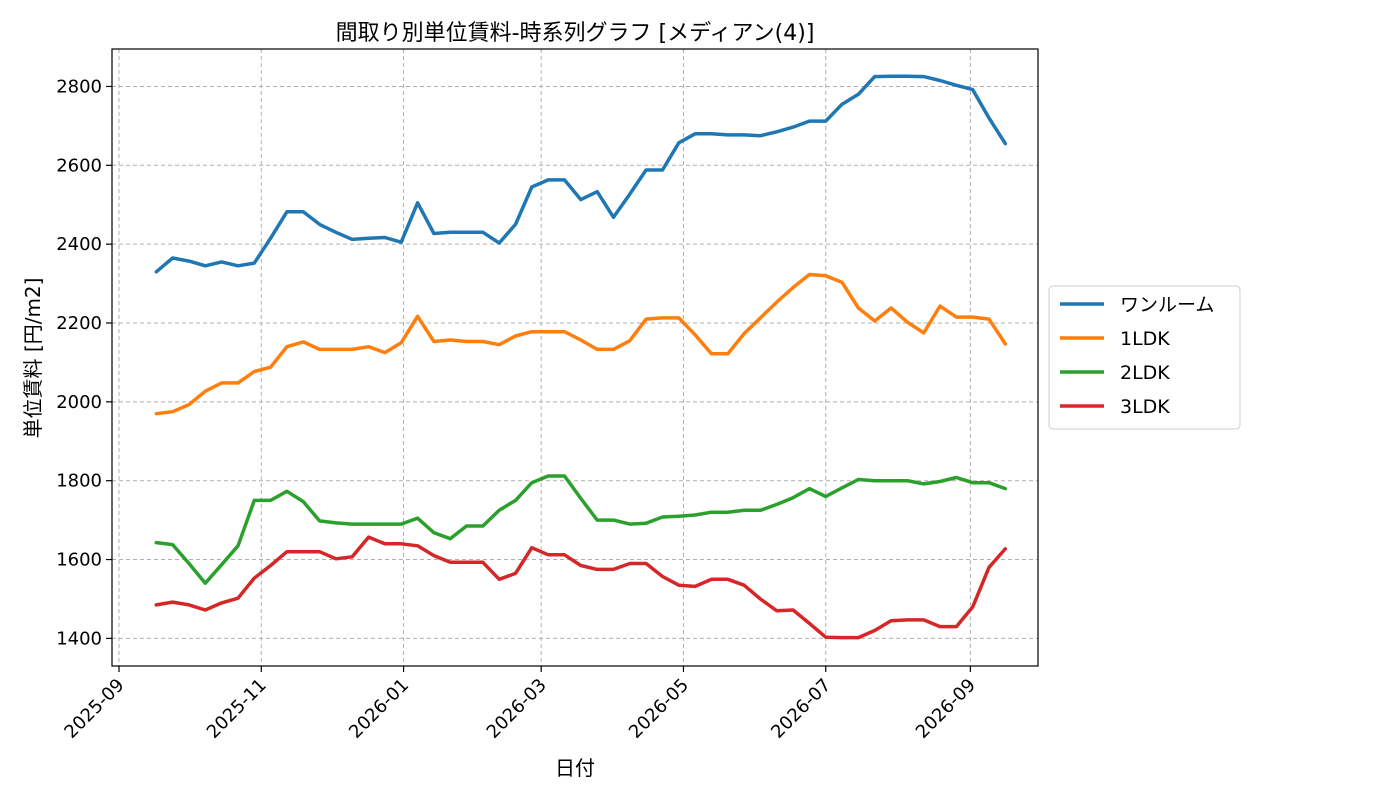 The image size is (1400, 800). I want to click on y-tick-label: 1800, so click(79, 481).